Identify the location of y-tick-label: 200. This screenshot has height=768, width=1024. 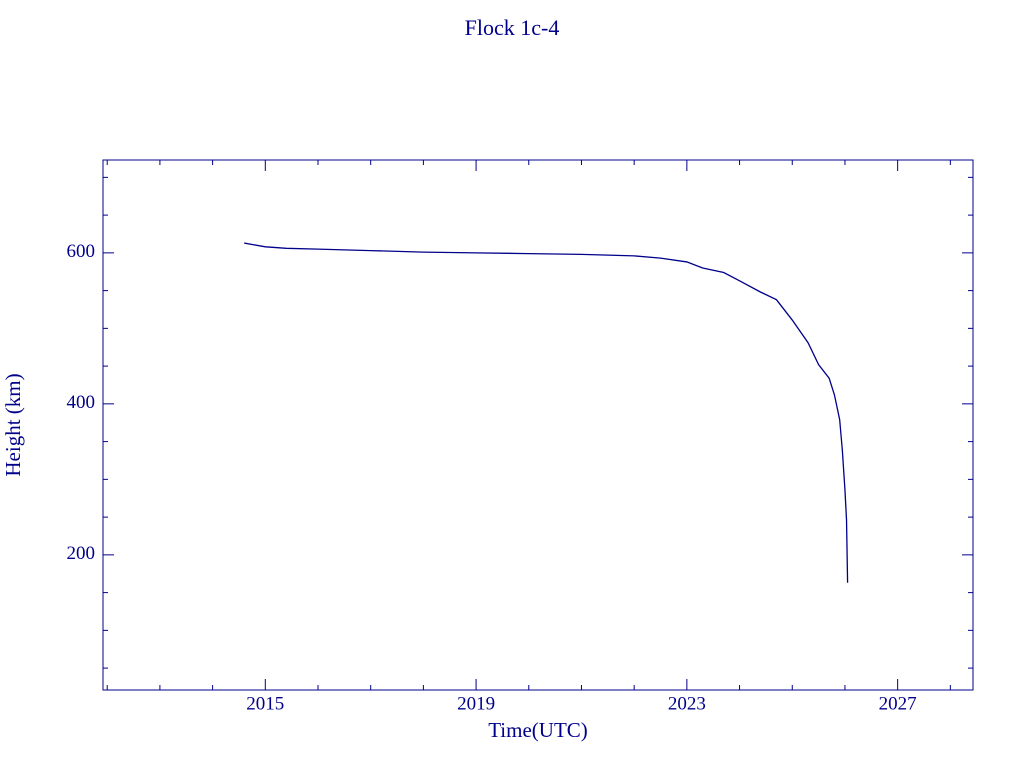
(81, 553).